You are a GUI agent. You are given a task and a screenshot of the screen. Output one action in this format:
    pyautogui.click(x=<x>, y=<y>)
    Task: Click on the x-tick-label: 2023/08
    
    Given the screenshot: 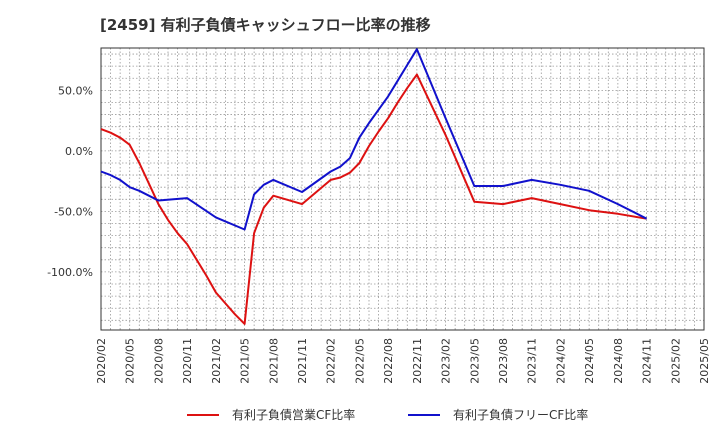 What is the action you would take?
    pyautogui.click(x=503, y=361)
    